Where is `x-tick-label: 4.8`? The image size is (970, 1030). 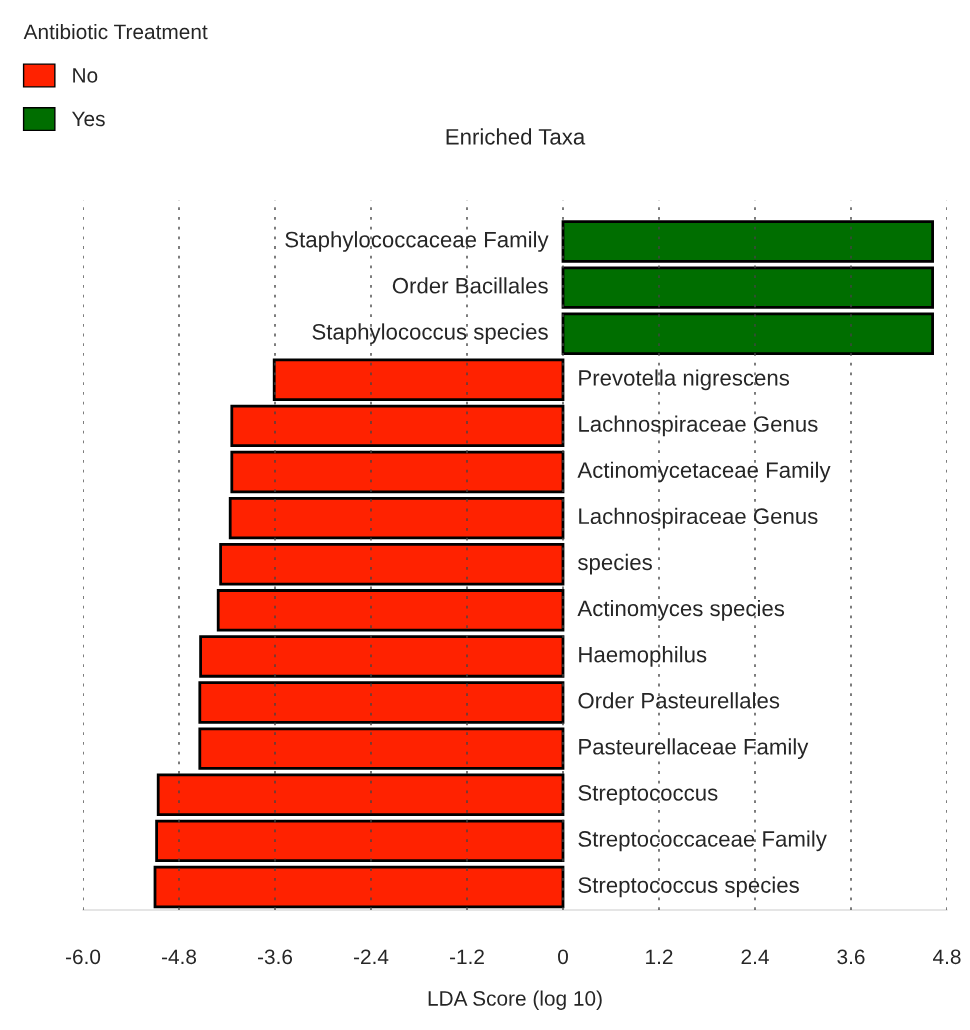 x-tick-label: 4.8 is located at coordinates (947, 957).